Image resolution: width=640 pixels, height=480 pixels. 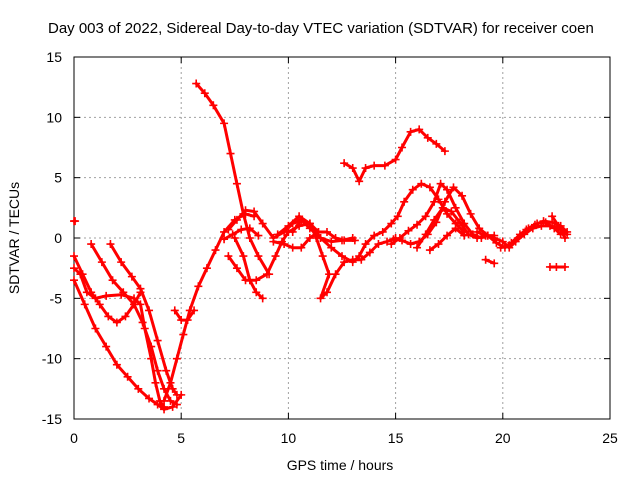 I want to click on y-tick-label: 5, so click(x=58, y=178).